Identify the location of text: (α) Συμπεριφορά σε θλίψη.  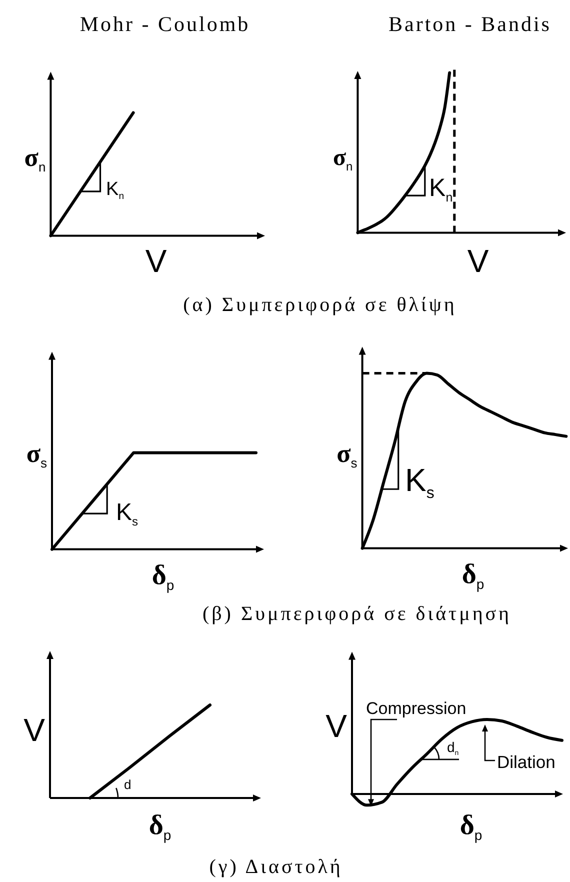
(320, 305).